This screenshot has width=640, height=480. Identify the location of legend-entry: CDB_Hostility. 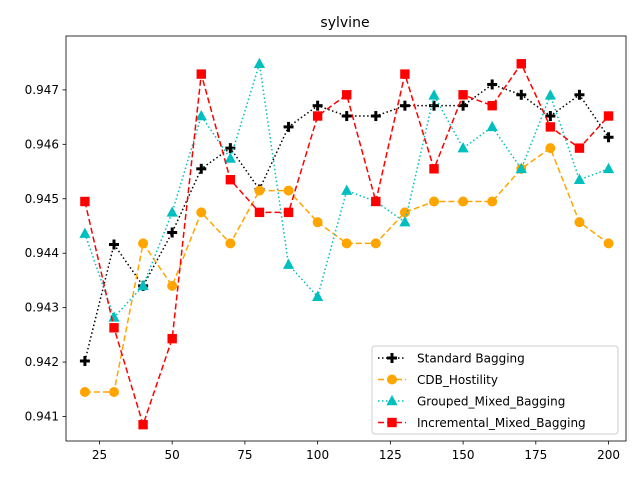
(438, 380).